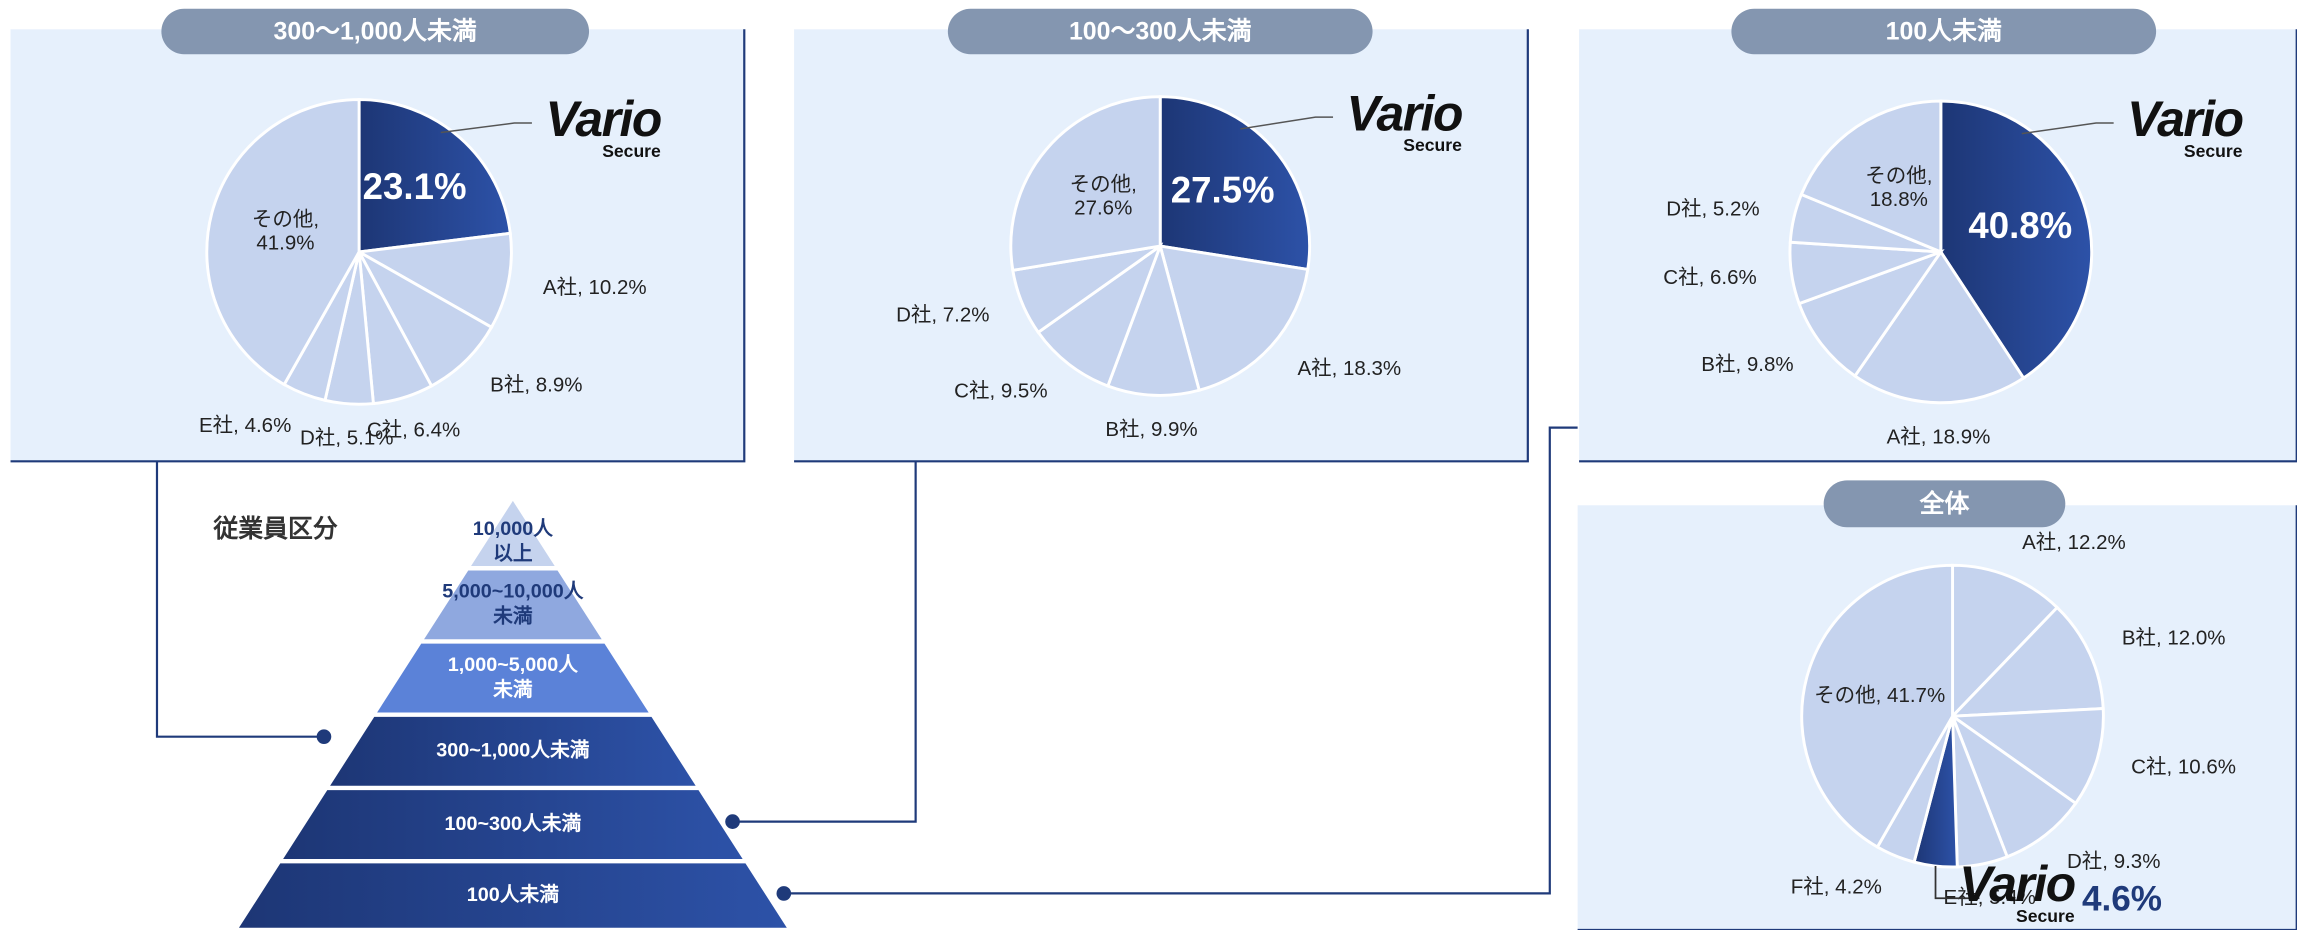  Describe the element at coordinates (2183, 766) in the screenshot. I see `value-label: C社, 10.6%` at that location.